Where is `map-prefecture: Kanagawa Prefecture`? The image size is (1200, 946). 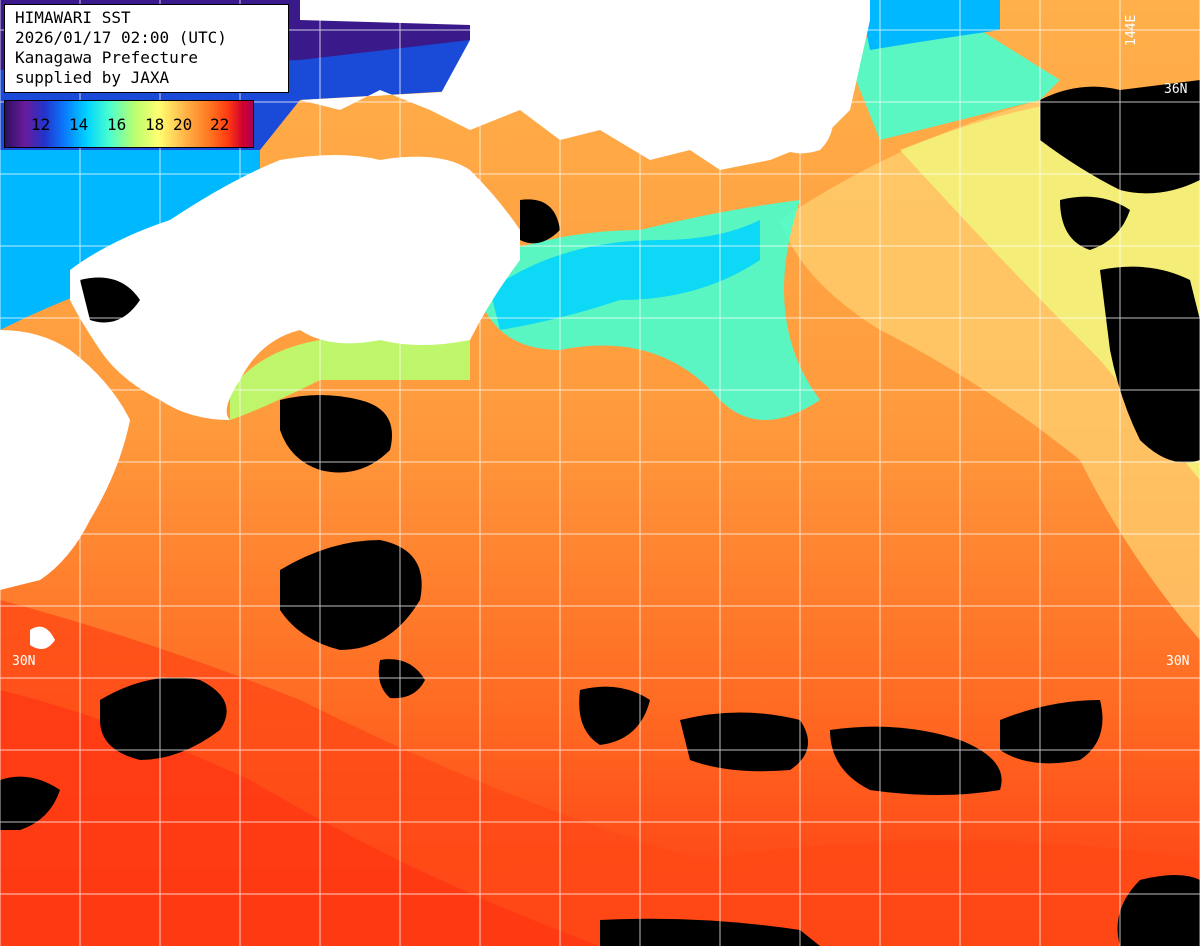
map-prefecture: Kanagawa Prefecture is located at coordinates (107, 57).